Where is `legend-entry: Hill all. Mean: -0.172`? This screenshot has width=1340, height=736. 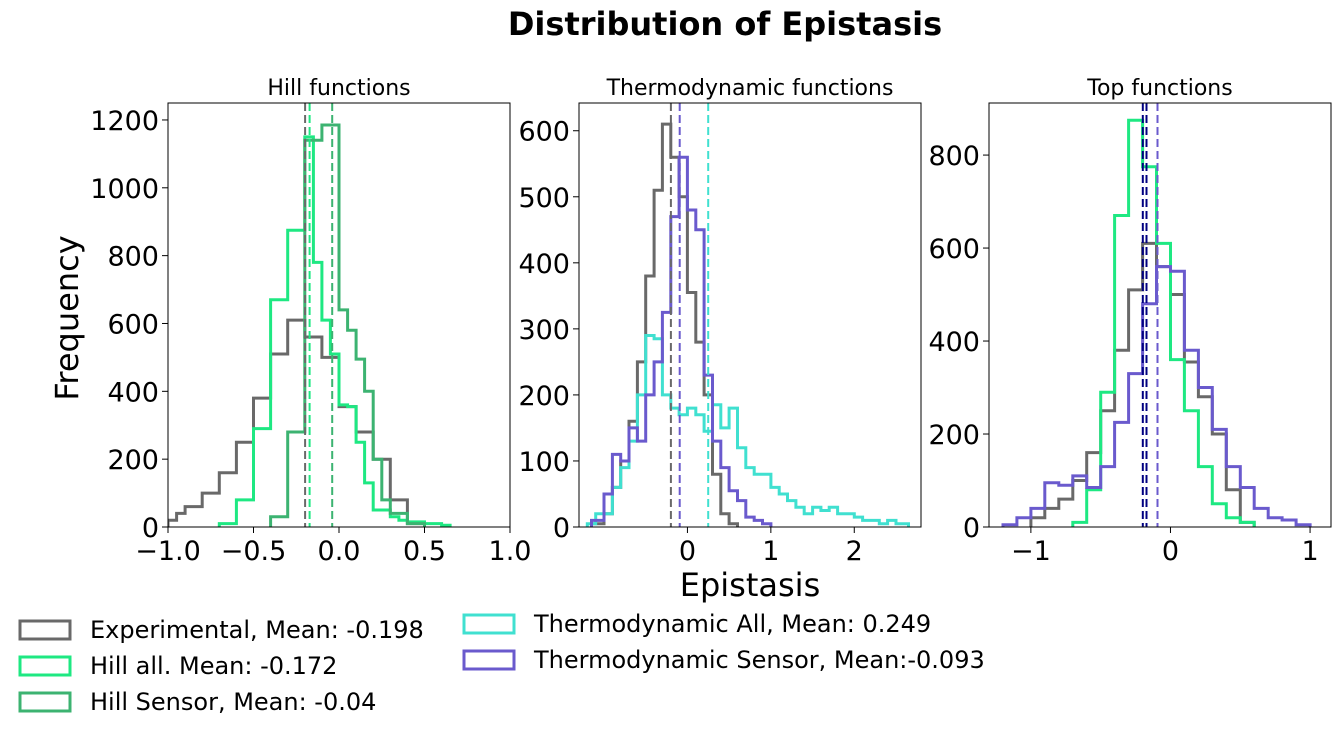
legend-entry: Hill all. Mean: -0.172 is located at coordinates (177, 666).